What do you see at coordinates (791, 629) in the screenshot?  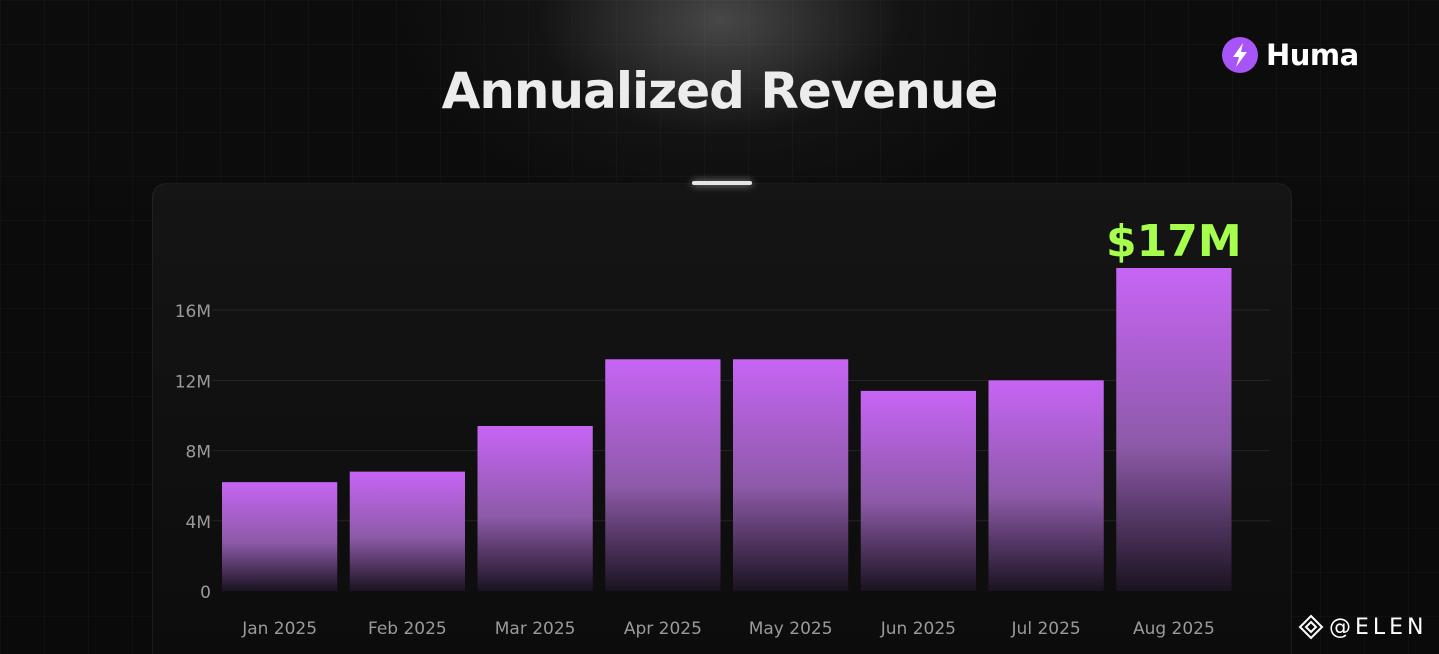 I see `x-tick-label: May 2025` at bounding box center [791, 629].